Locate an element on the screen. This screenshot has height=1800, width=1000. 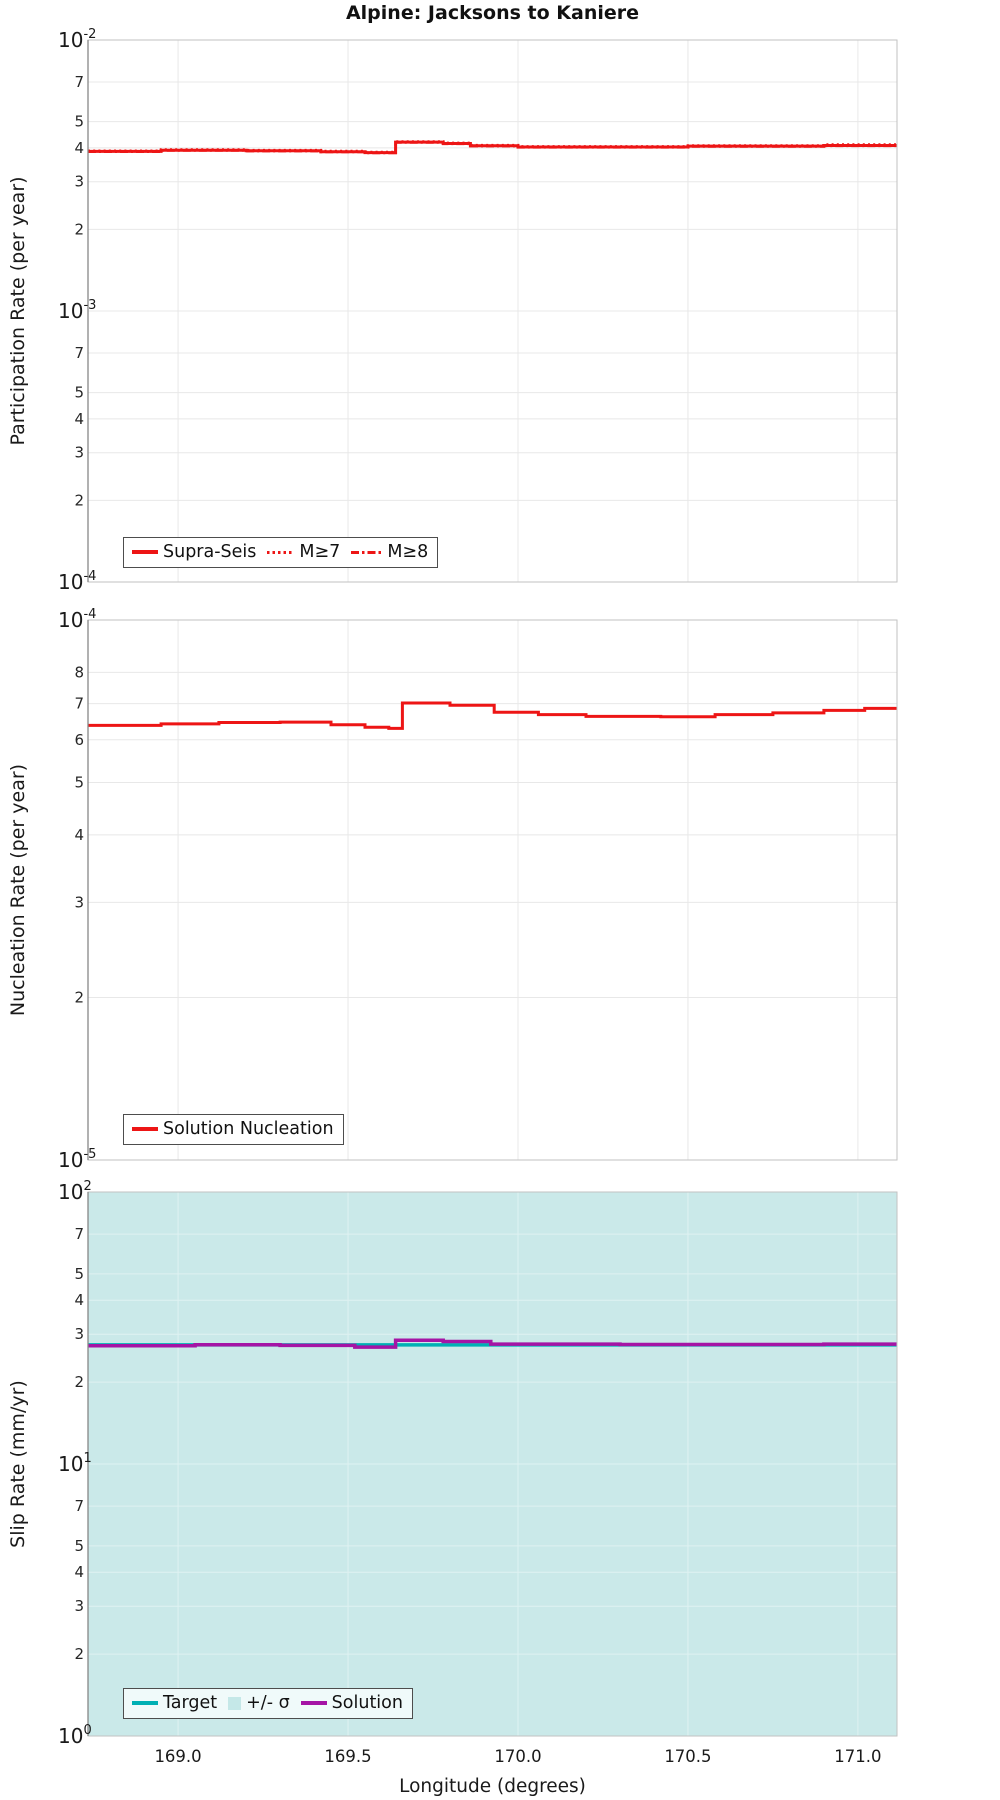
legend-swatch-dotted is located at coordinates (281, 552).